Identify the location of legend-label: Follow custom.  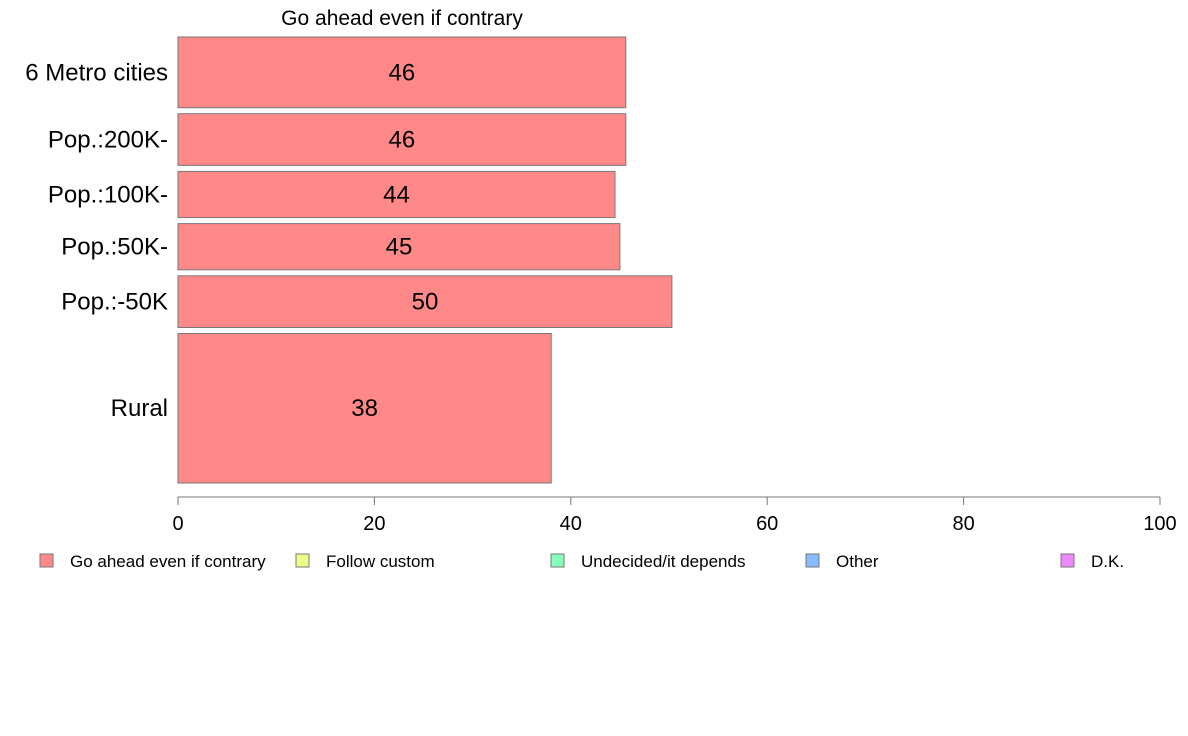
(380, 561).